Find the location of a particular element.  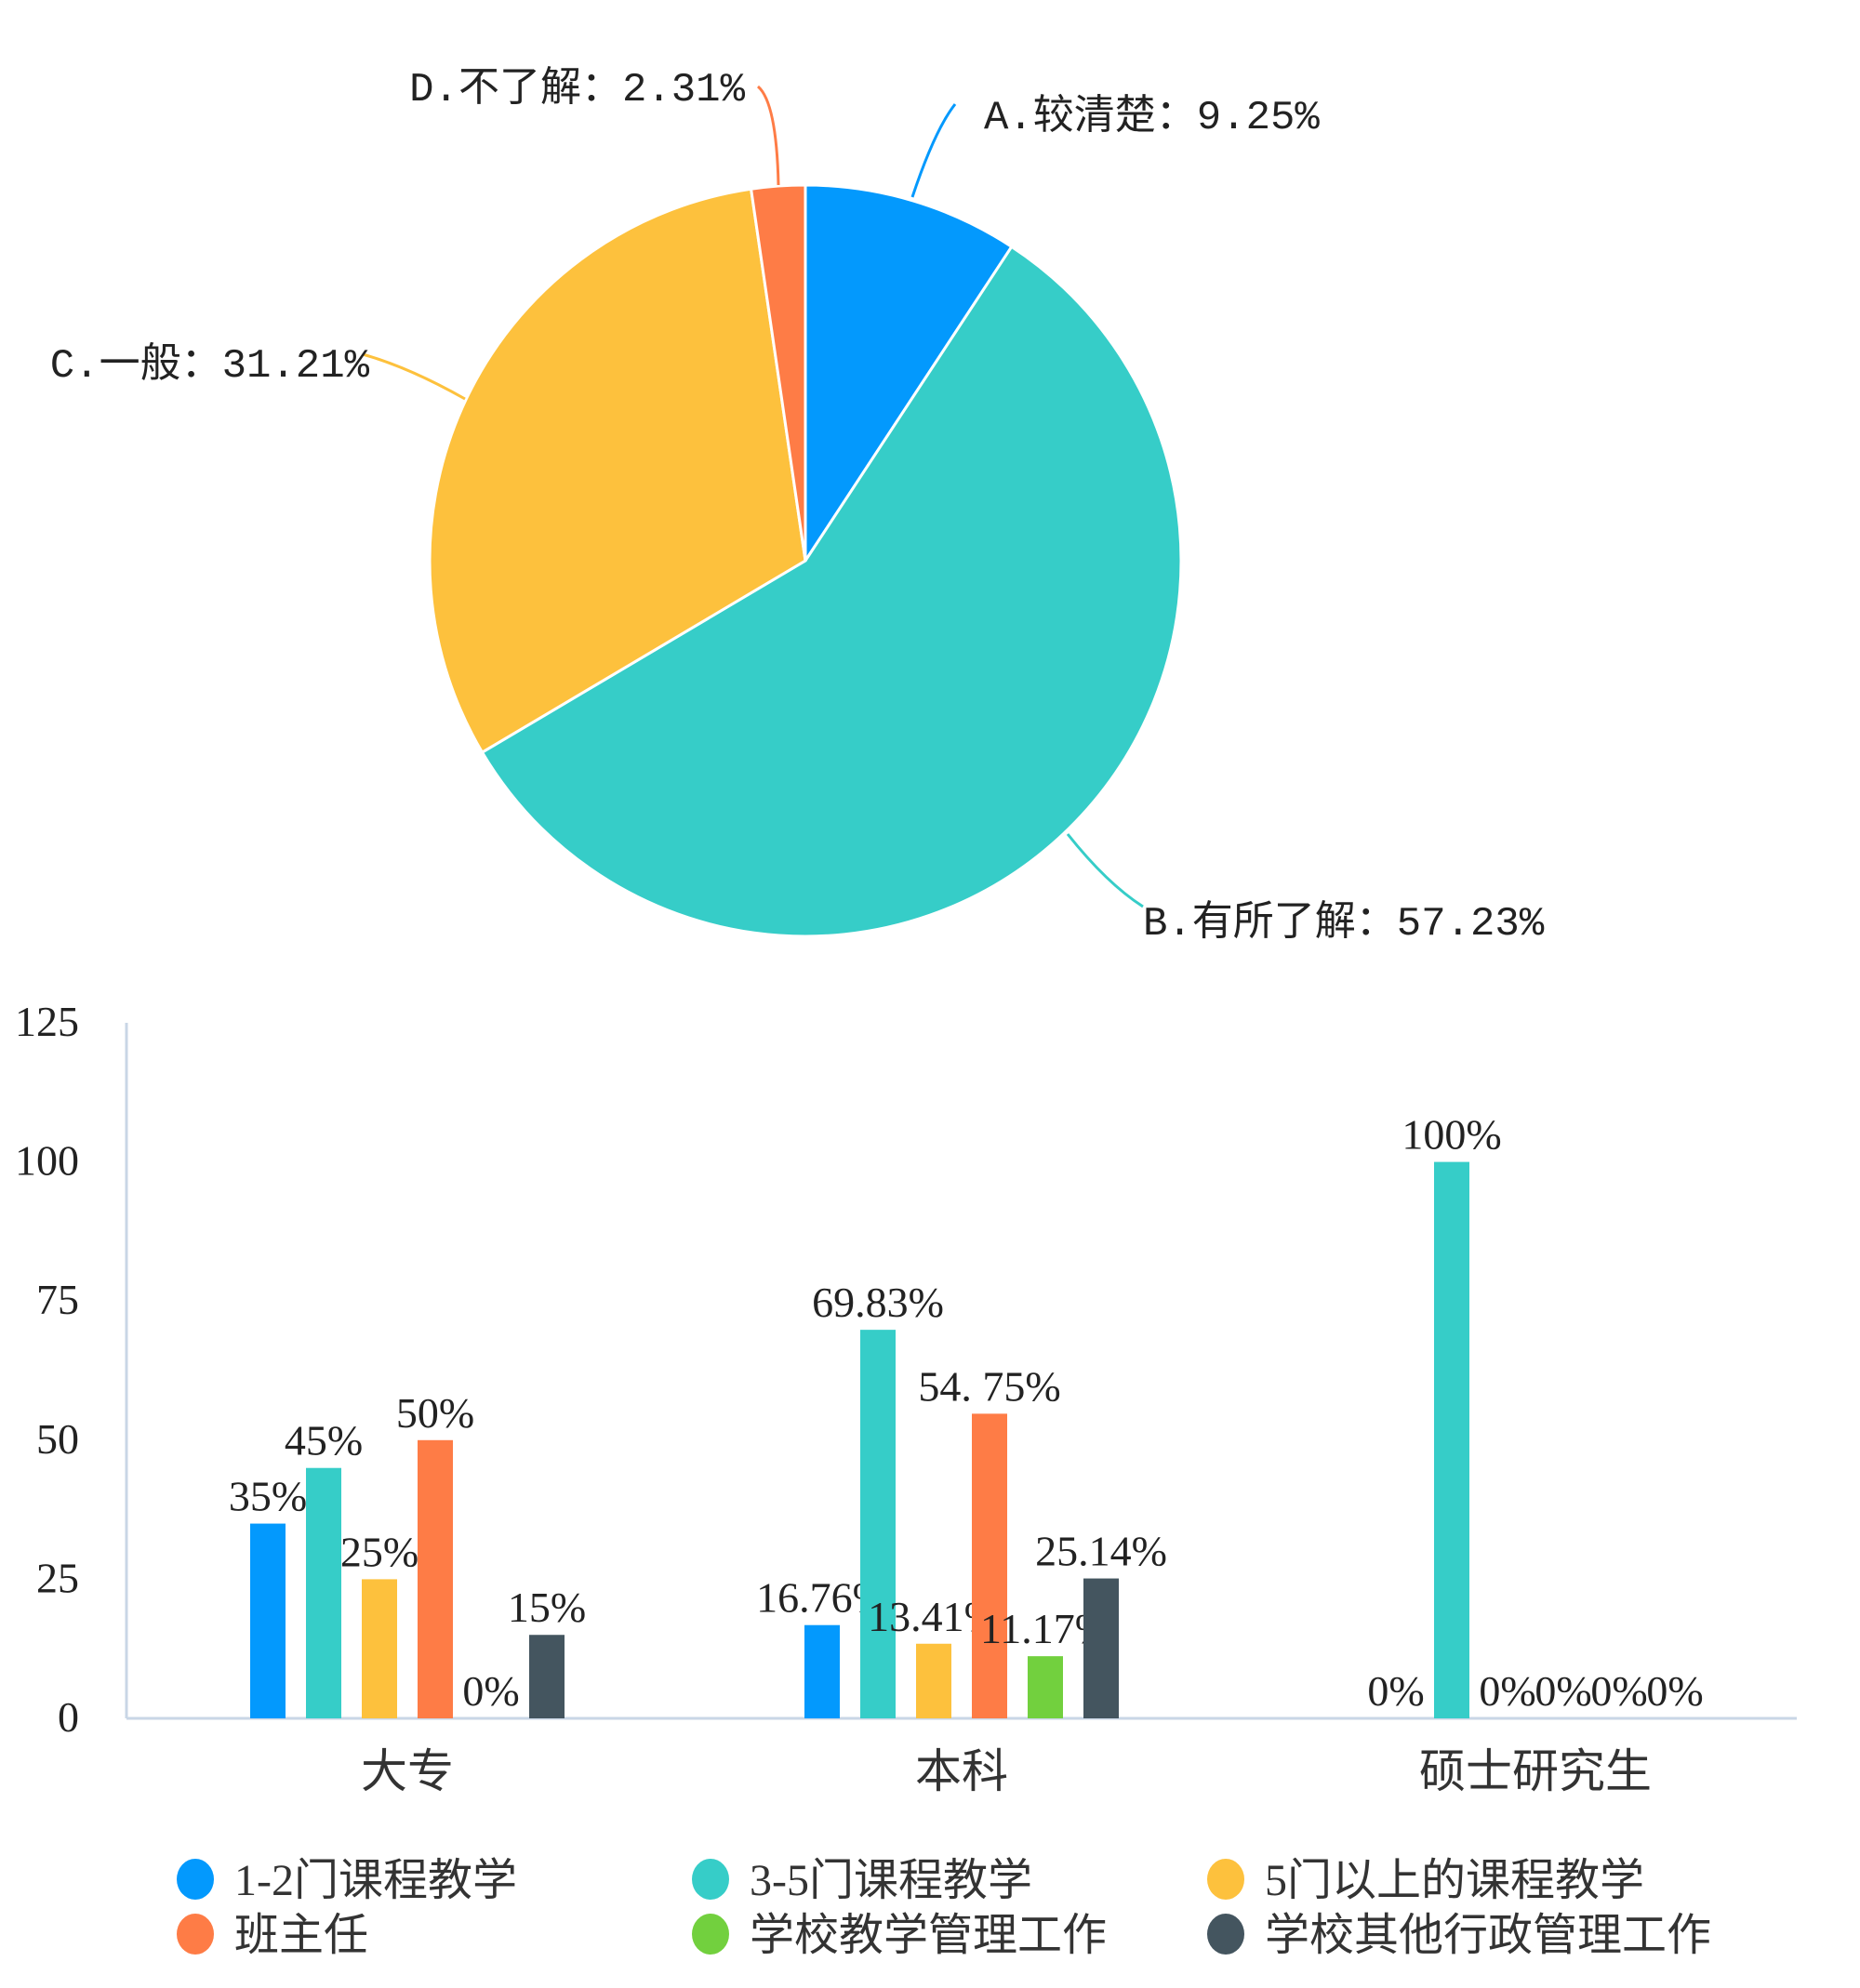

bar-value-label: 69.83% is located at coordinates (878, 1302).